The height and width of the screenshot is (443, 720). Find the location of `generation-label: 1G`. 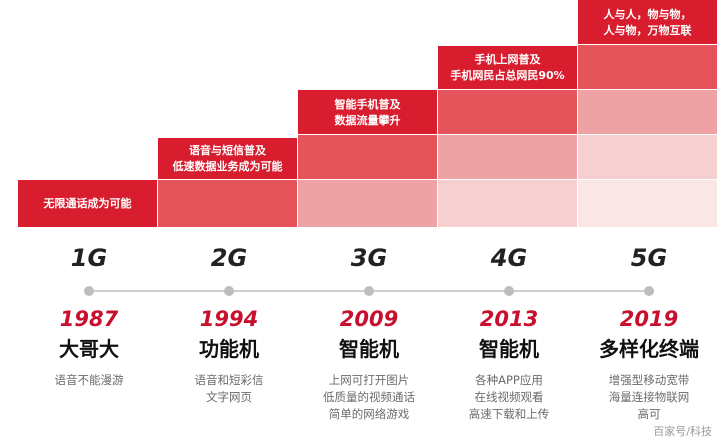

generation-label: 1G is located at coordinates (89, 258).